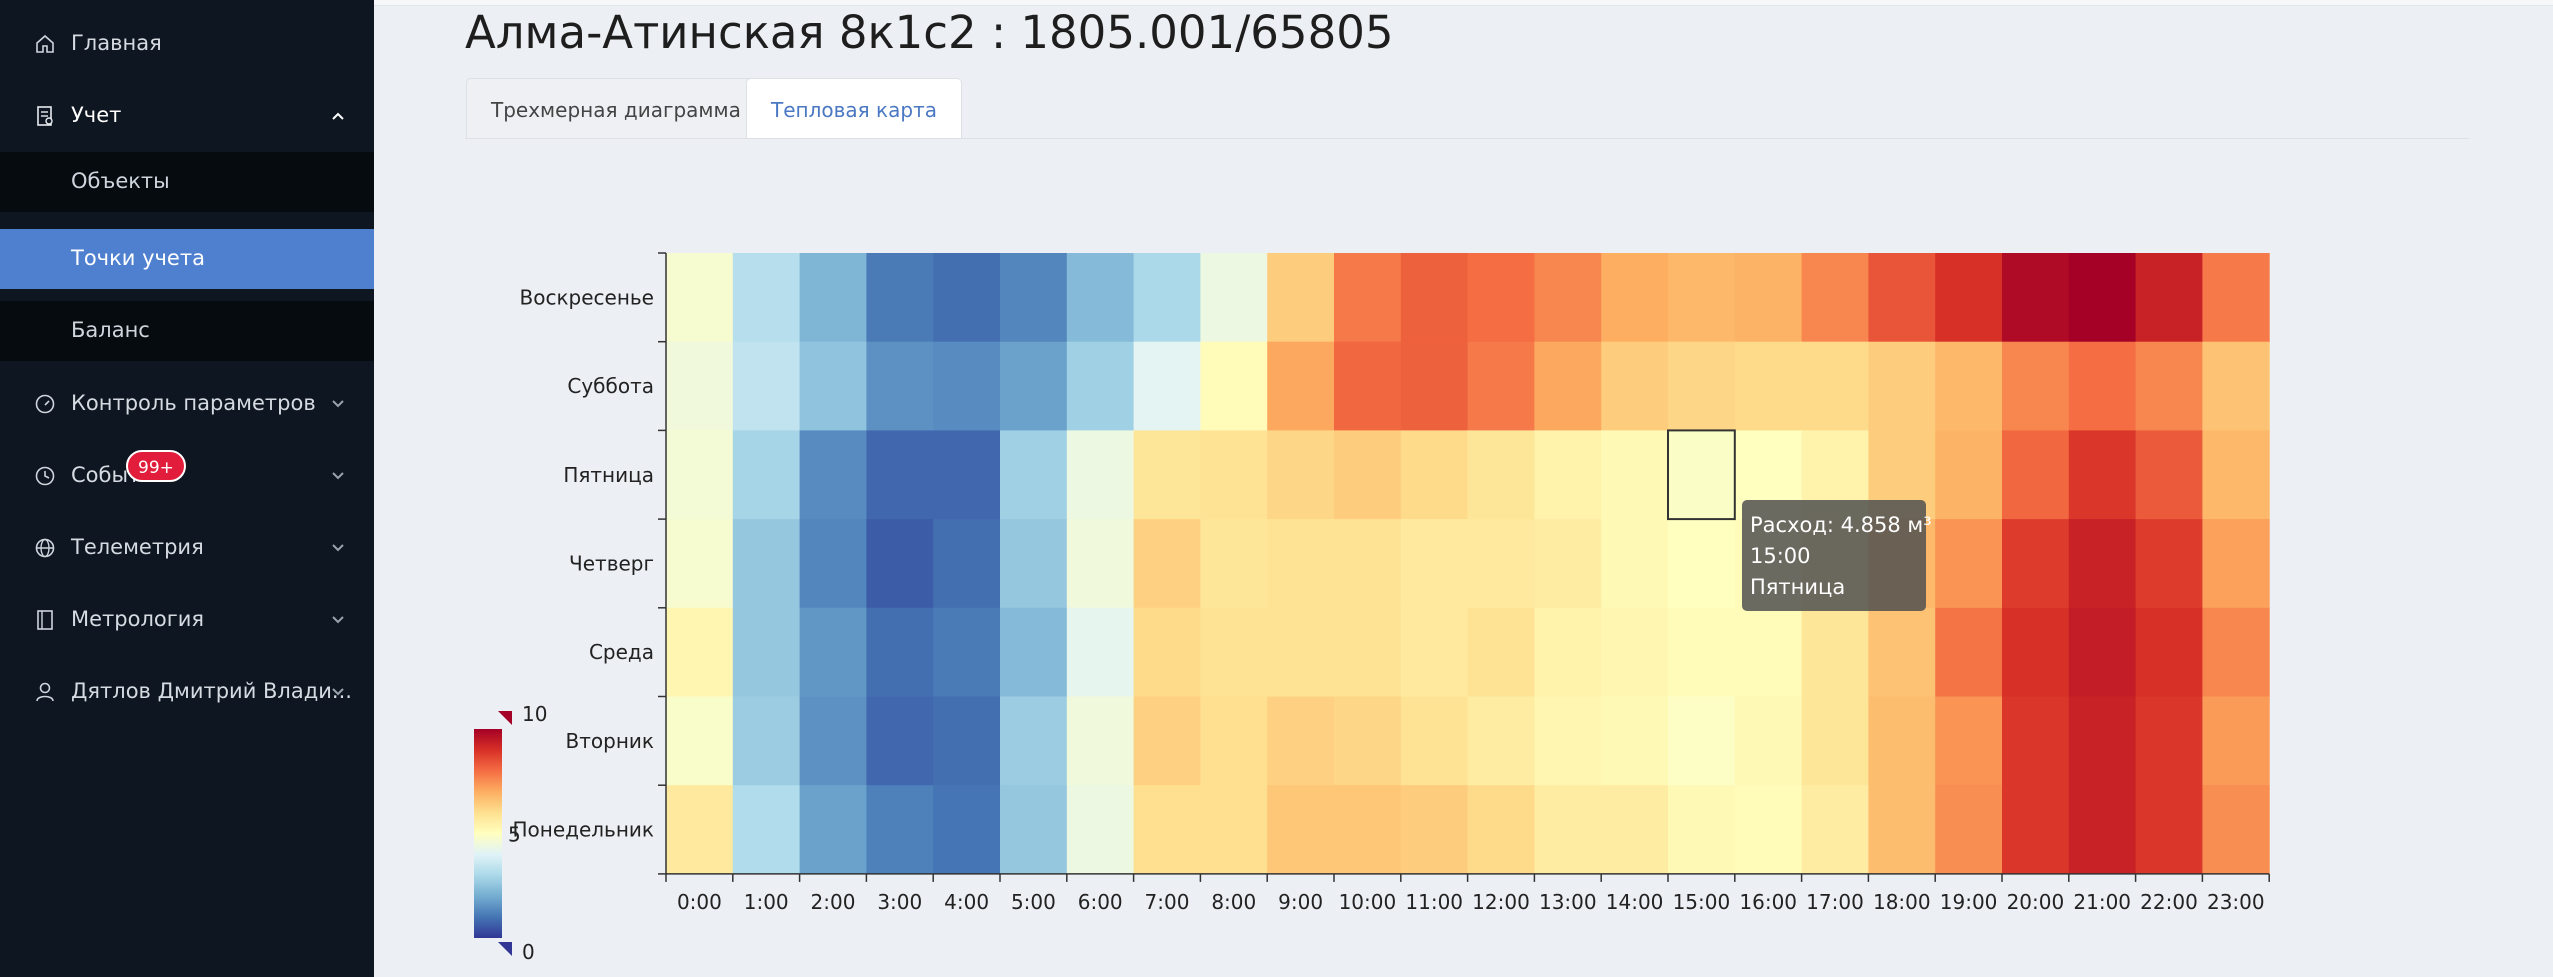 This screenshot has width=2553, height=977. What do you see at coordinates (187, 182) in the screenshot?
I see `sidebar-subitem-objects: Объекты` at bounding box center [187, 182].